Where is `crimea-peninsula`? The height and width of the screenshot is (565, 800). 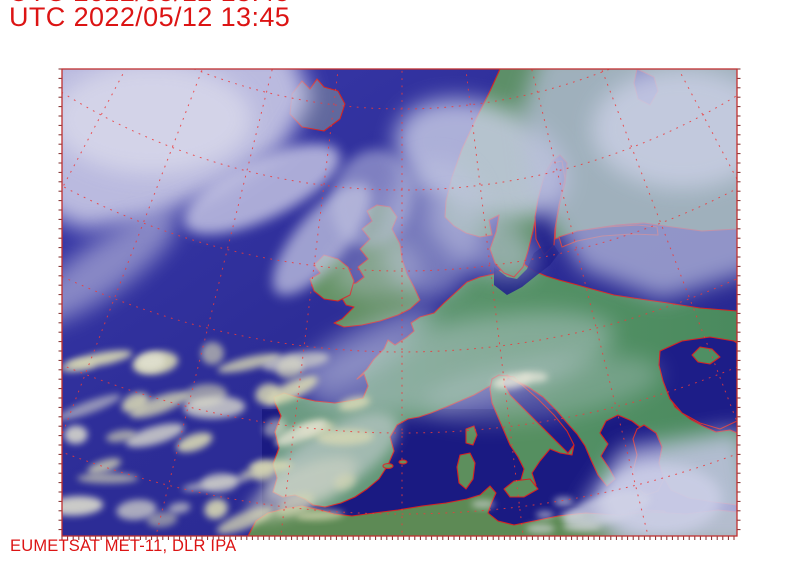 crimea-peninsula is located at coordinates (706, 355).